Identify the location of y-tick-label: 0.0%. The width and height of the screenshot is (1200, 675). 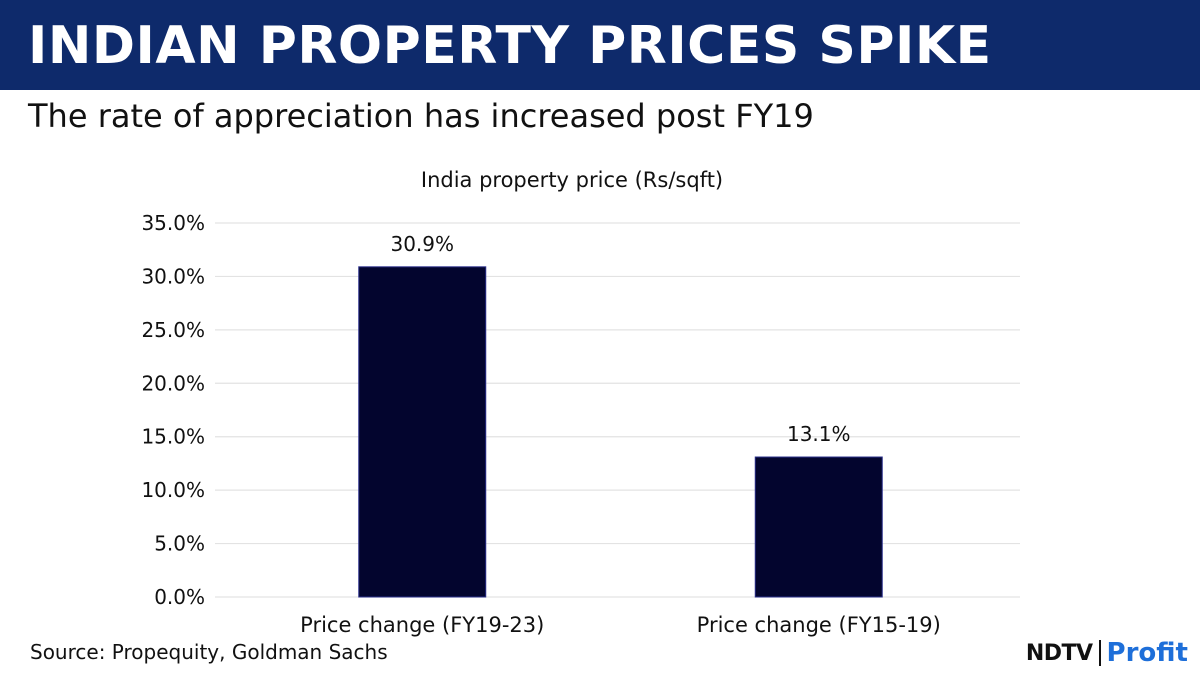
(179, 597).